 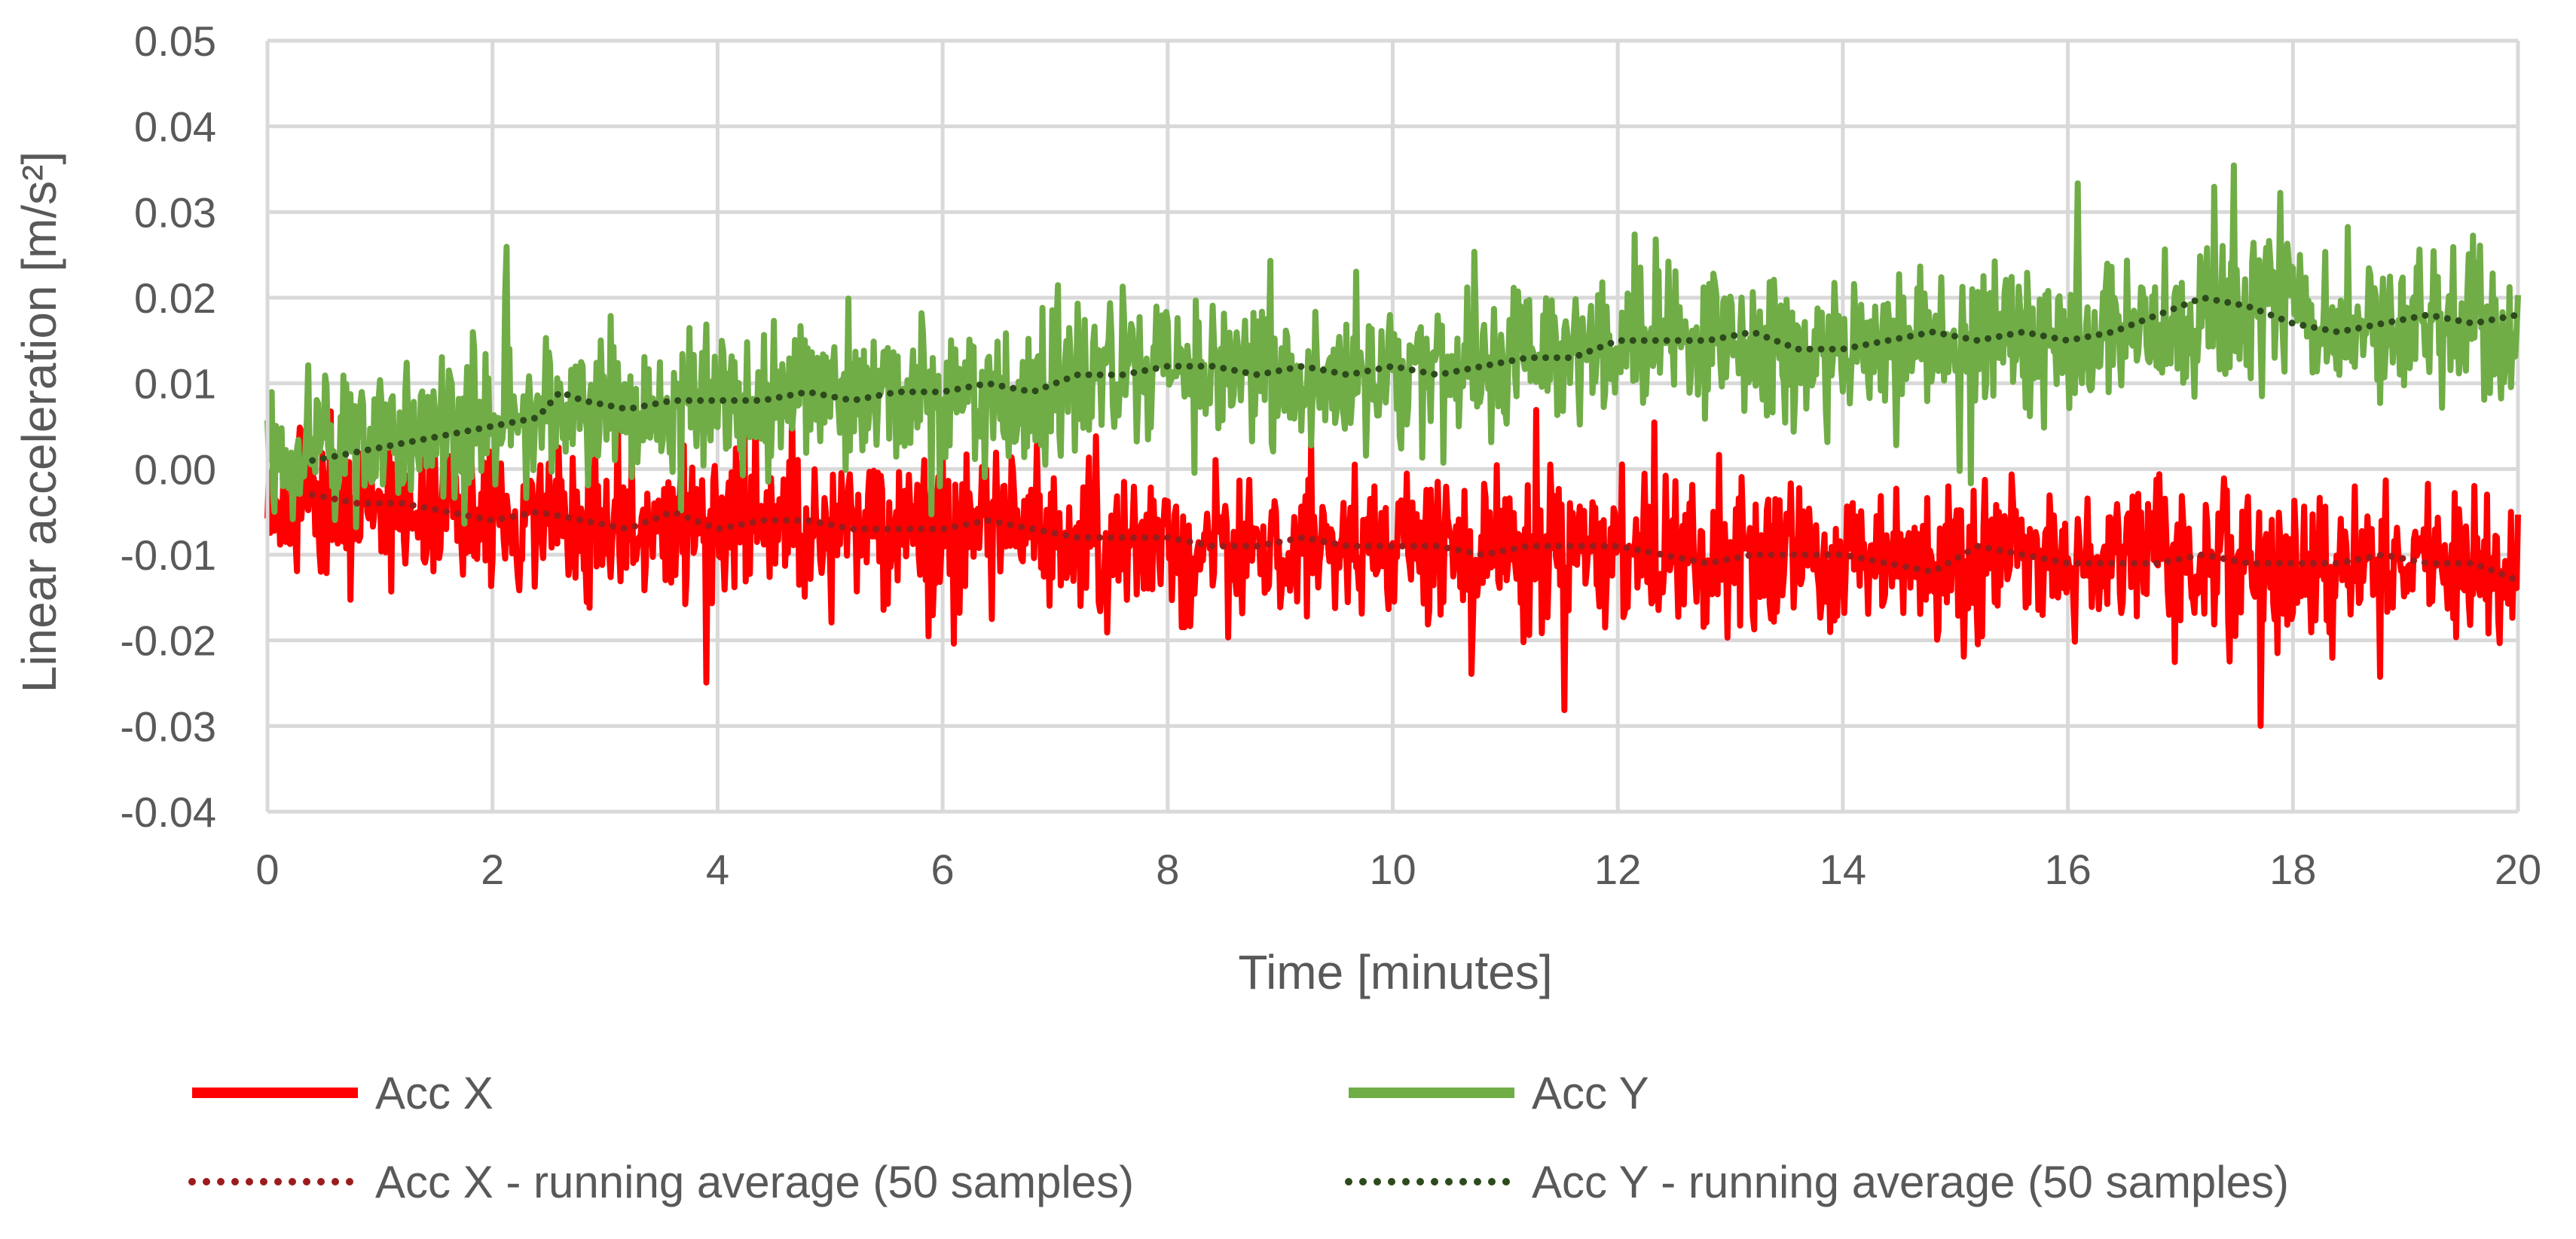 I want to click on x-axis-title: Time [minutes], so click(x=1395, y=972).